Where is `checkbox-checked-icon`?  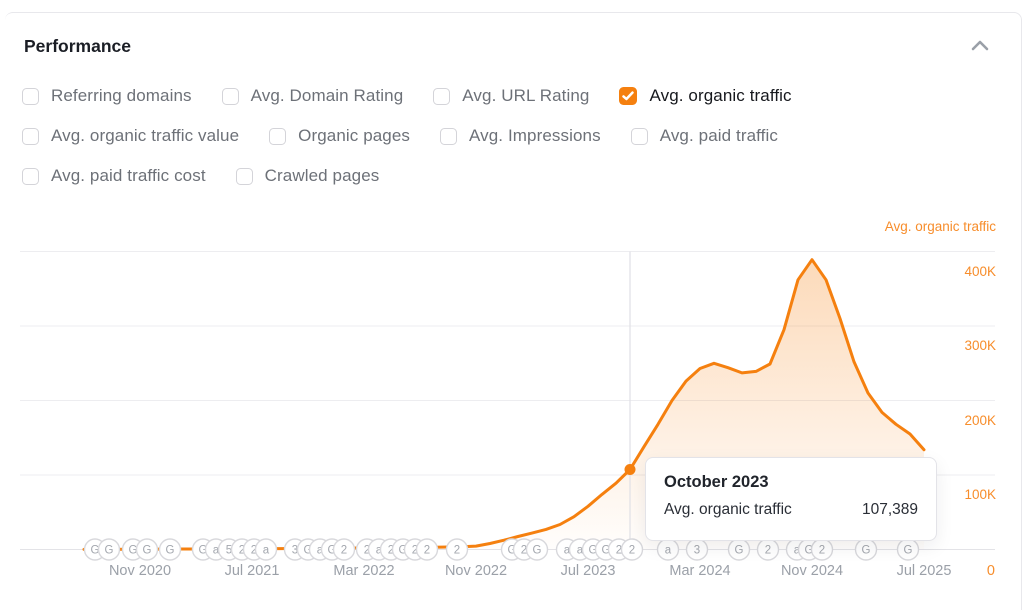
checkbox-checked-icon is located at coordinates (628, 96).